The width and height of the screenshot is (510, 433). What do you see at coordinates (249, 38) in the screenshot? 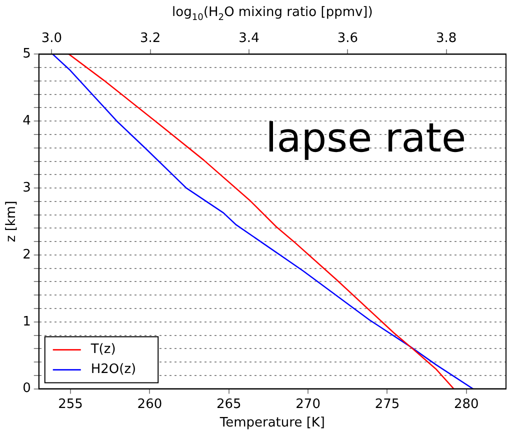
I see `x2-tick-label: 3.4` at bounding box center [249, 38].